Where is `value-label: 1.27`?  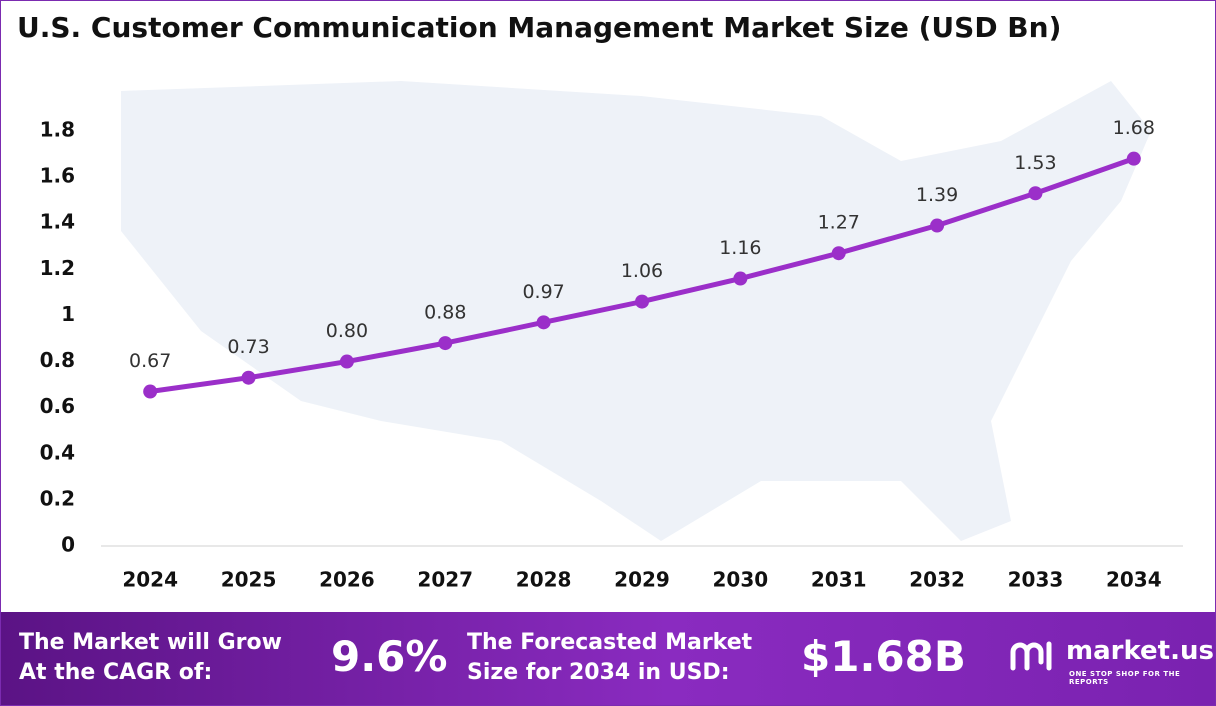
value-label: 1.27 is located at coordinates (839, 223).